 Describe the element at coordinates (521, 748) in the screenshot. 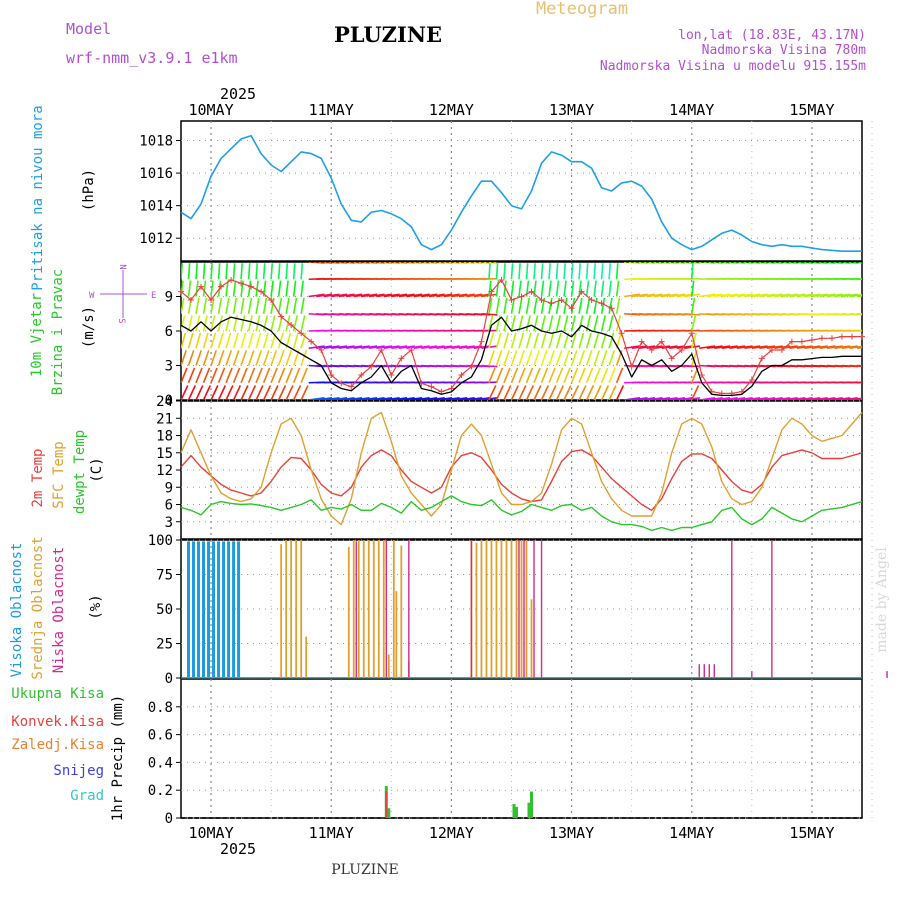

I see `panel-frame` at that location.